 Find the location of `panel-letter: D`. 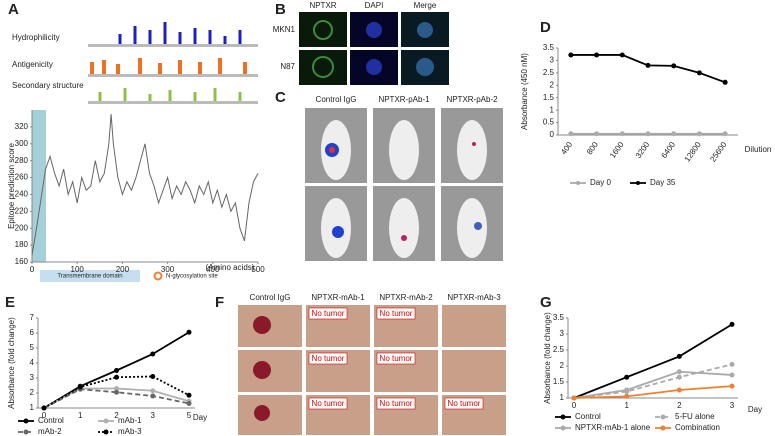

panel-letter: D is located at coordinates (545, 27).